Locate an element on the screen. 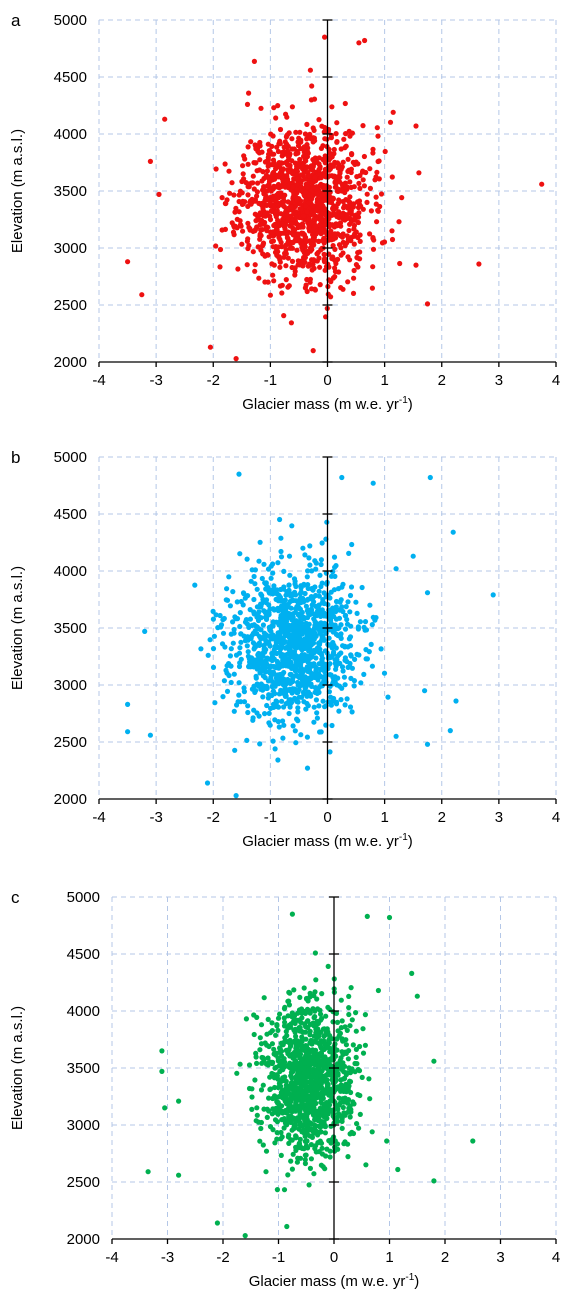 The height and width of the screenshot is (1309, 565). y-axis-title: Elevation (m a.s.l.) is located at coordinates (17, 1068).